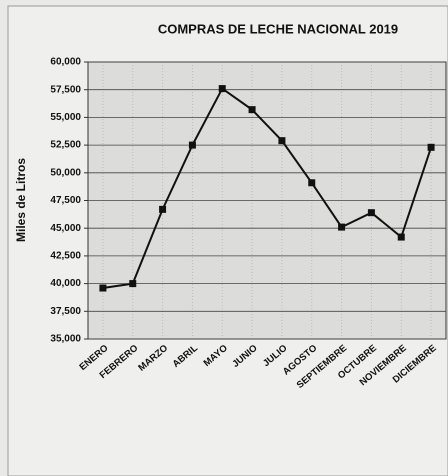  I want to click on y-tick-label: 57,500, so click(65, 89).